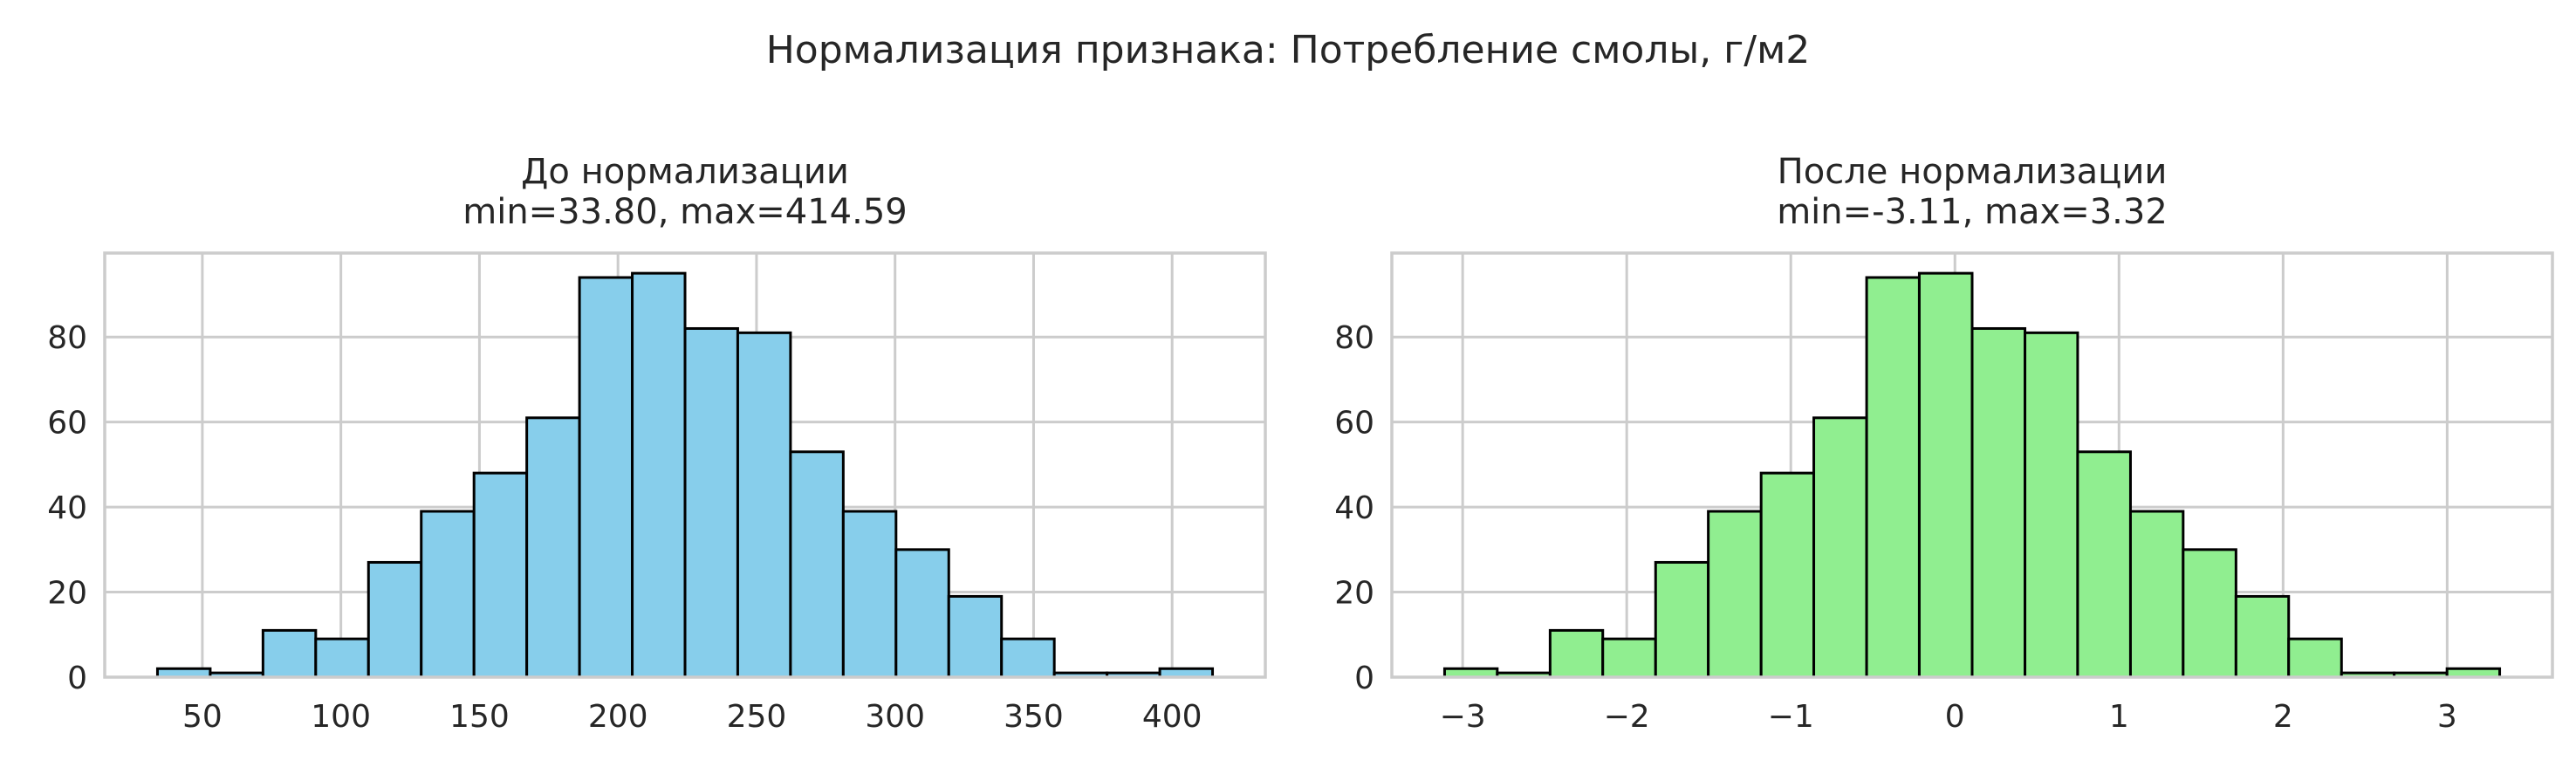 The width and height of the screenshot is (2576, 774). What do you see at coordinates (202, 717) in the screenshot?
I see `x-tick-label: 50` at bounding box center [202, 717].